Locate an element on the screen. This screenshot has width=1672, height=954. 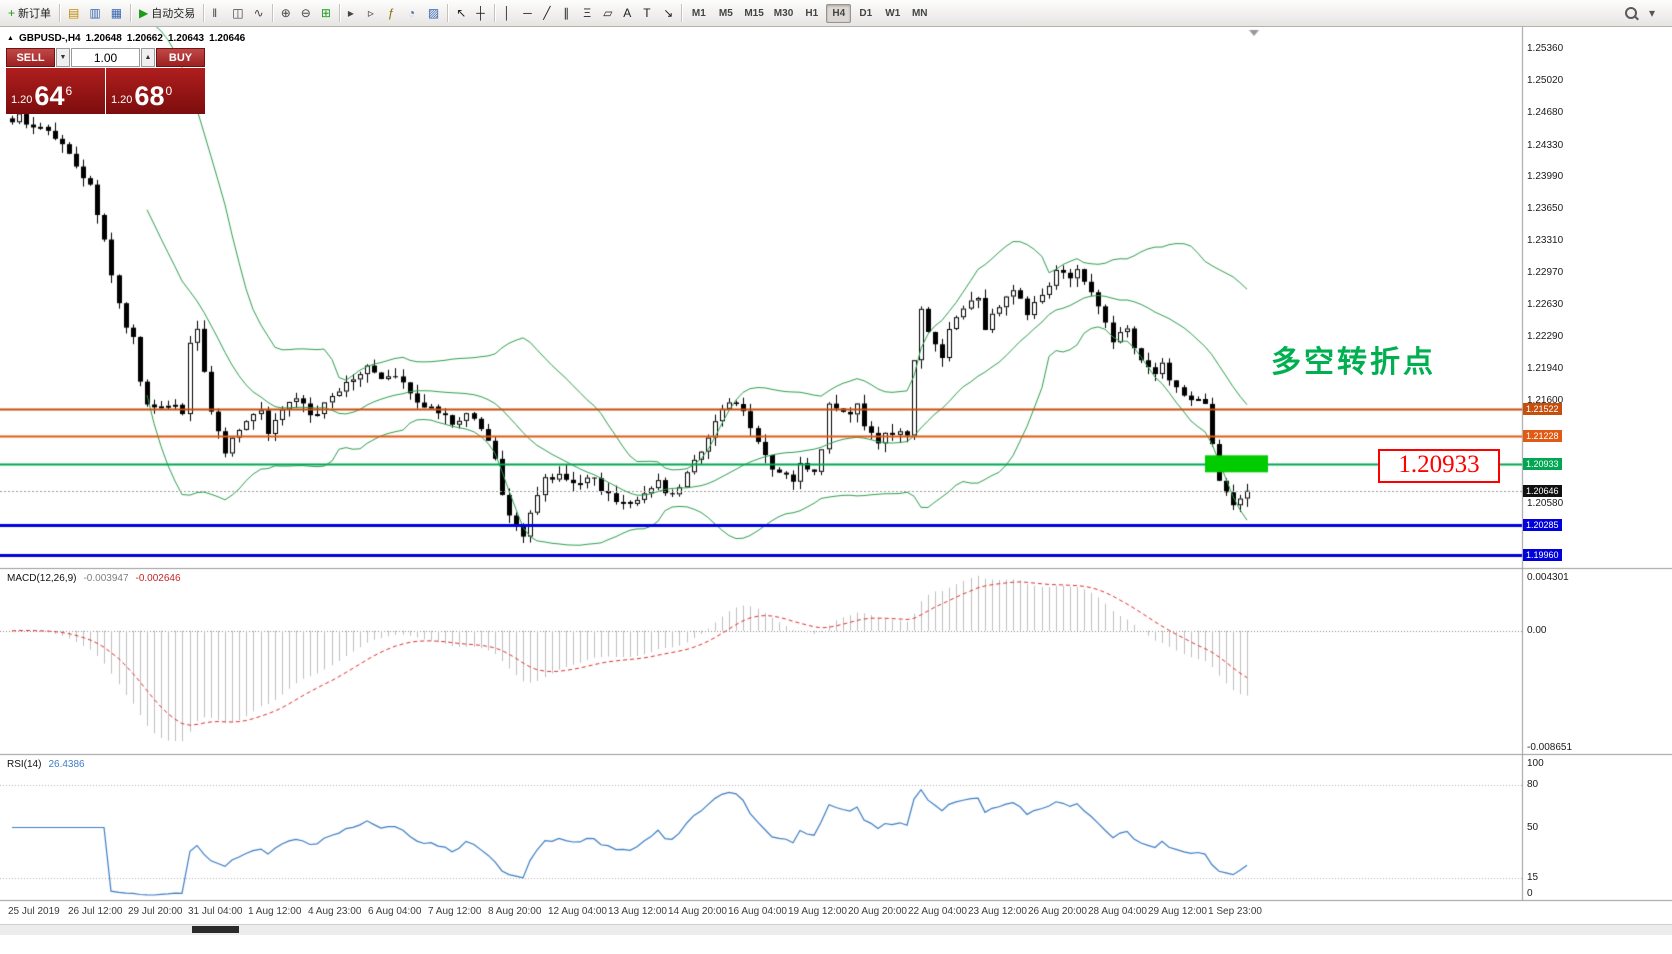
new-order-button-label: 新订单 is located at coordinates (35, 14).